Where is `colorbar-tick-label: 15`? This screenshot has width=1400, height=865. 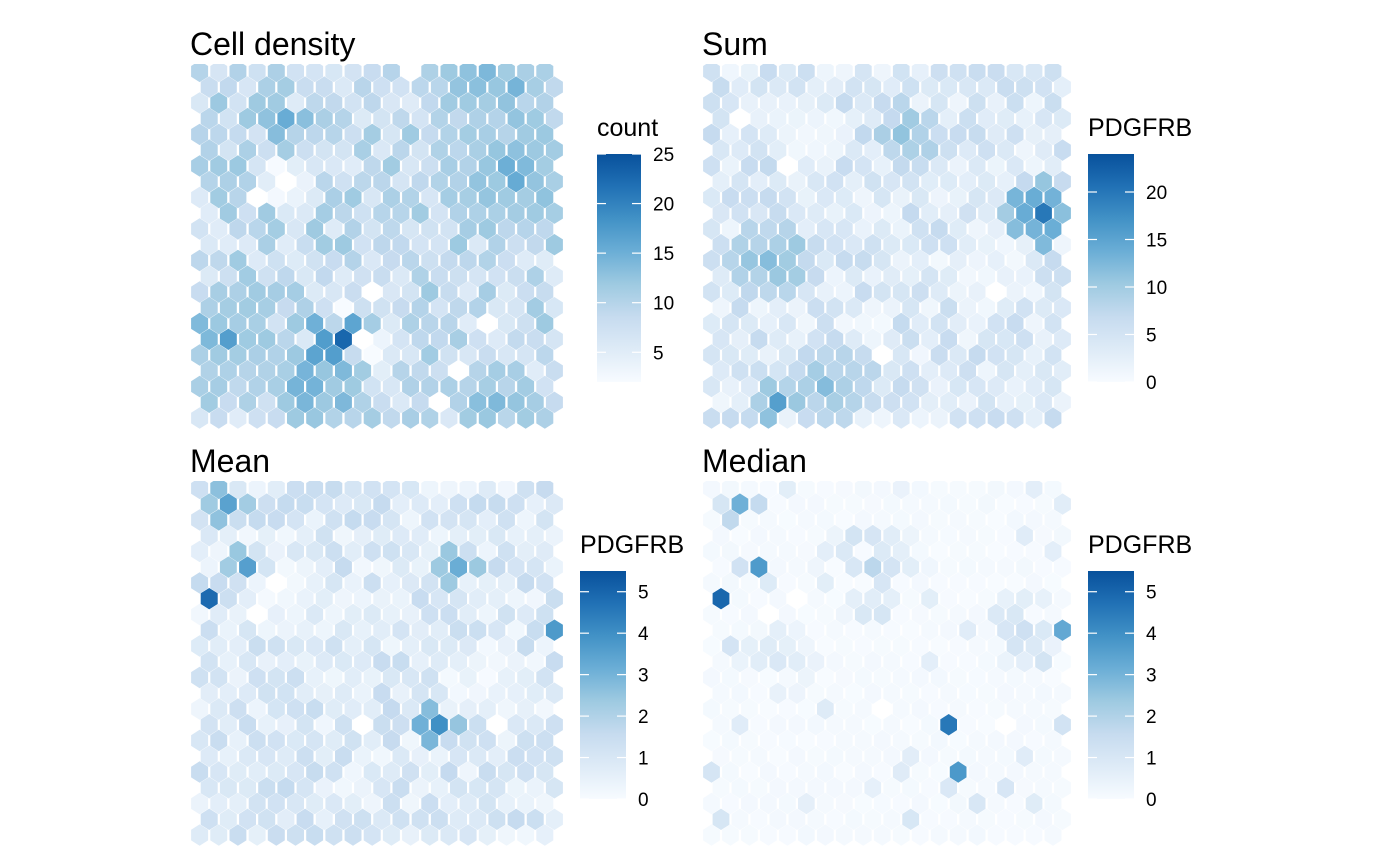 colorbar-tick-label: 15 is located at coordinates (663, 254).